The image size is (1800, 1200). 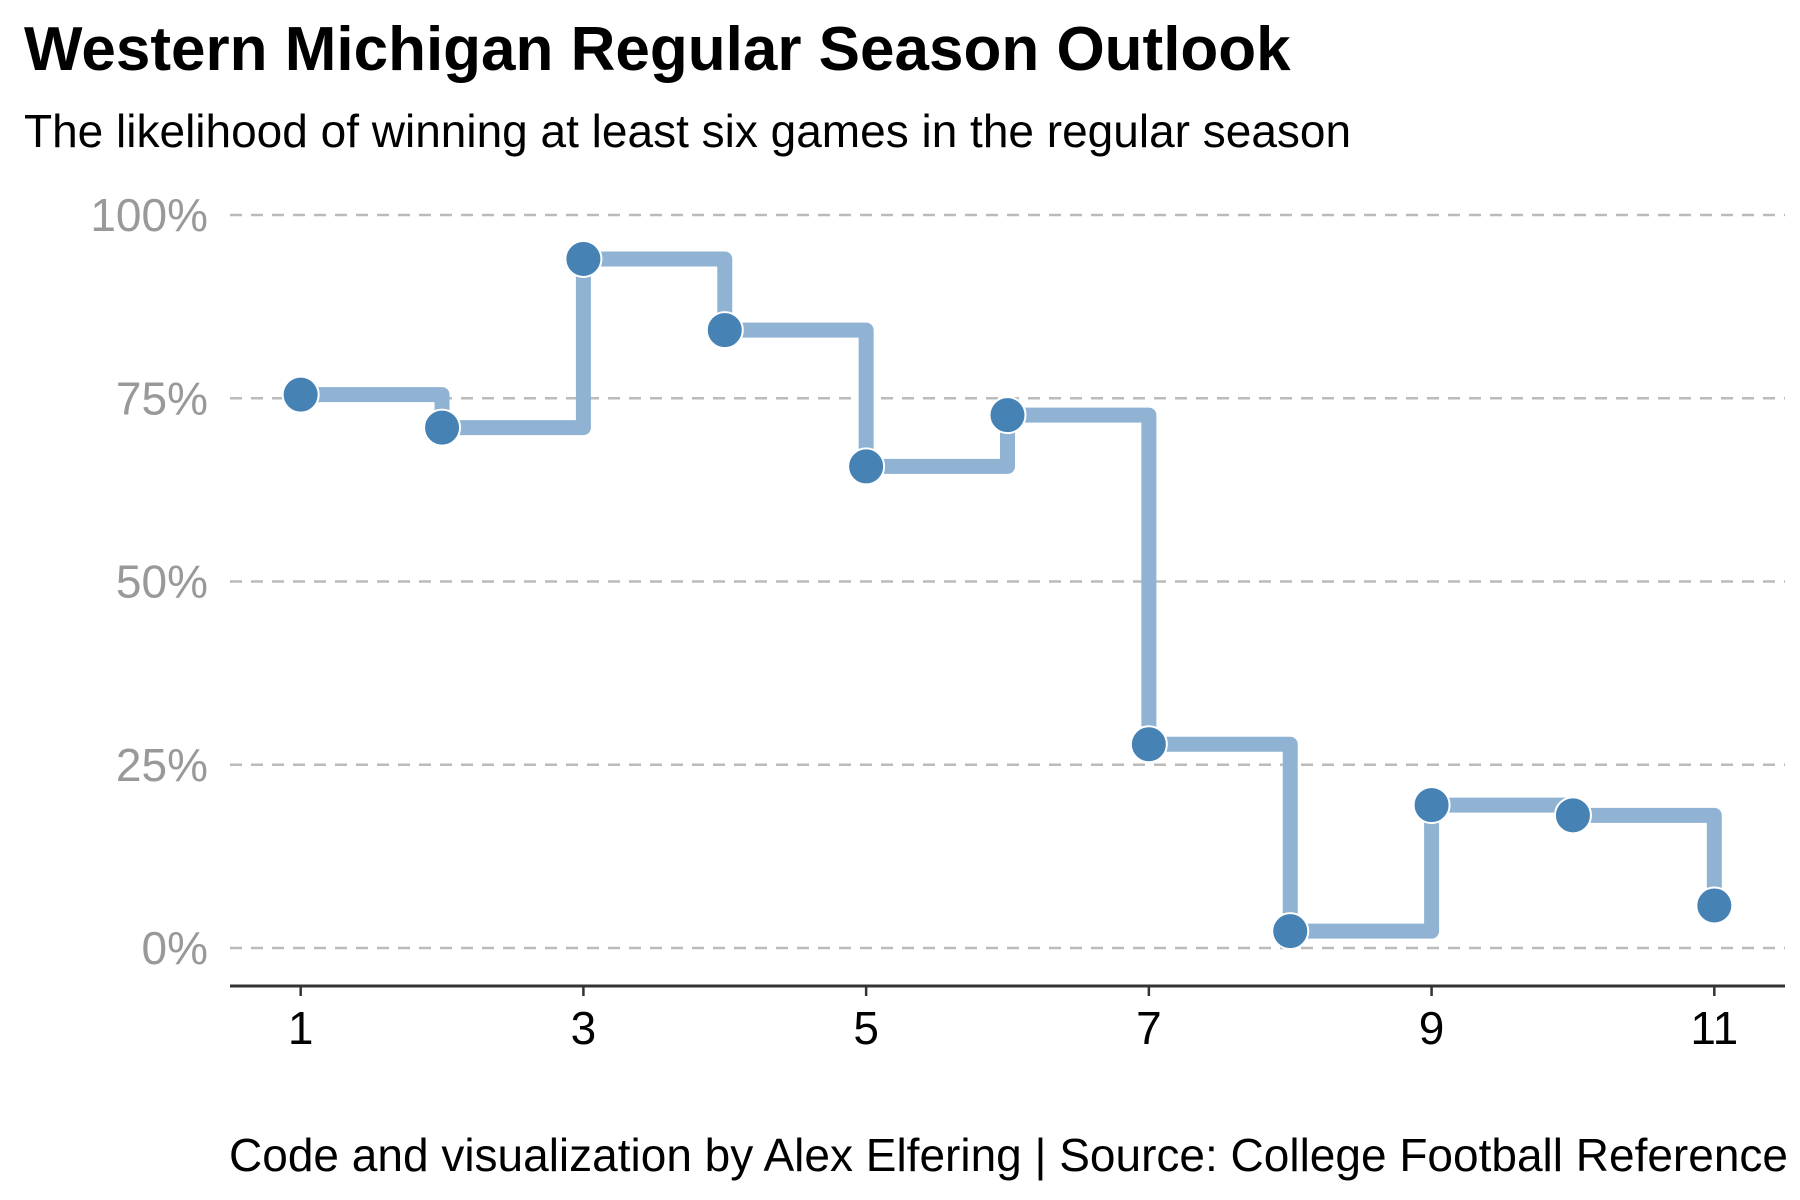 What do you see at coordinates (162, 765) in the screenshot?
I see `y-tick-label: 25%` at bounding box center [162, 765].